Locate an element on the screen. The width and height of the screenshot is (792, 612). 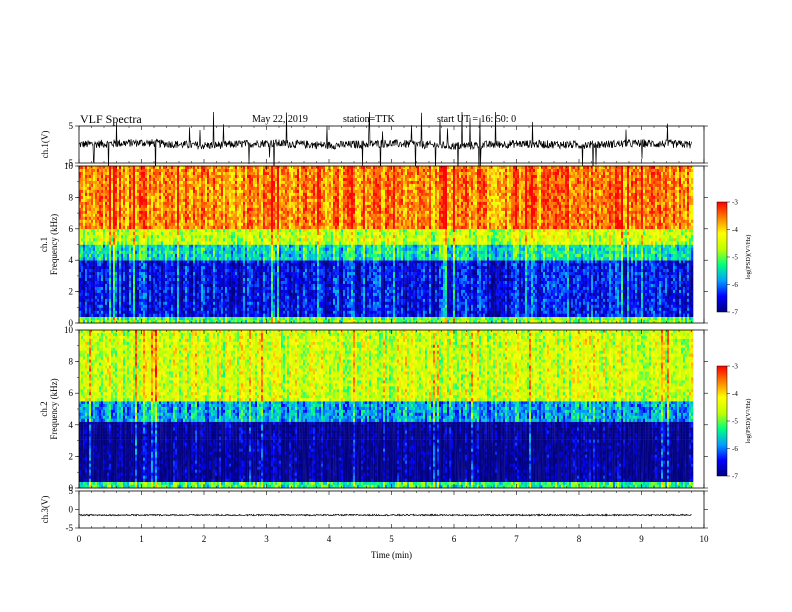
waveform-trace is located at coordinates (385, 144).